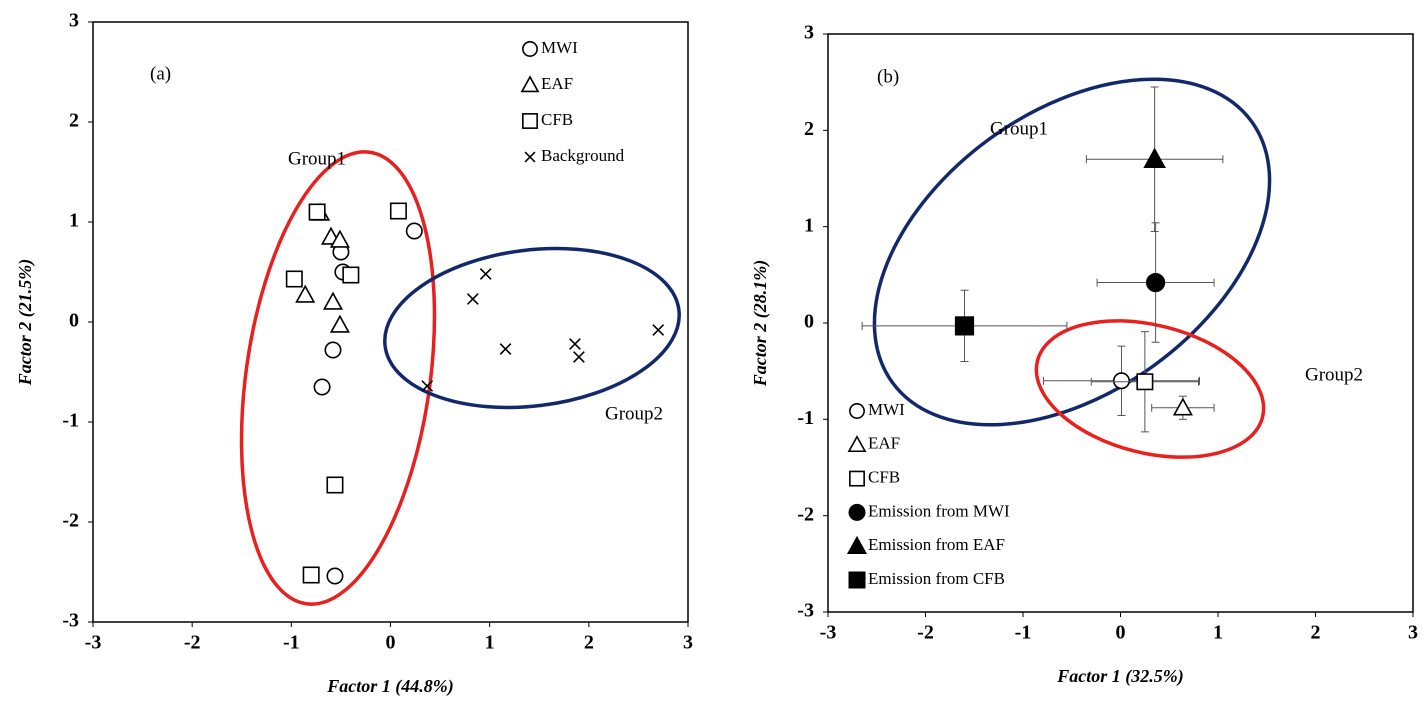 The width and height of the screenshot is (1423, 705). Describe the element at coordinates (888, 76) in the screenshot. I see `annotation: (b)` at that location.